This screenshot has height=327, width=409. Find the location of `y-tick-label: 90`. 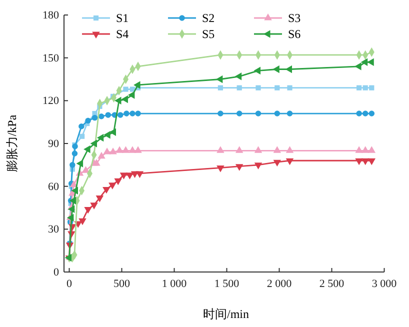

y-tick-label: 90 is located at coordinates (54, 144).